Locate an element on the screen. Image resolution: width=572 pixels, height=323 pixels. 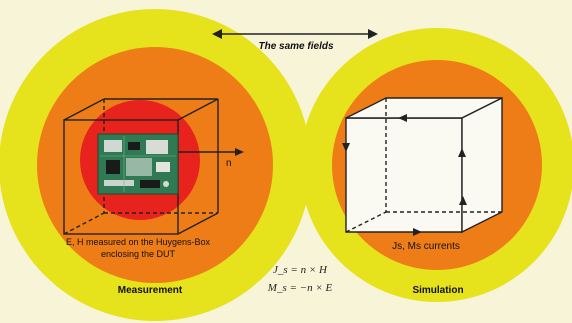
normal-vector-arrow is located at coordinates (211, 152).